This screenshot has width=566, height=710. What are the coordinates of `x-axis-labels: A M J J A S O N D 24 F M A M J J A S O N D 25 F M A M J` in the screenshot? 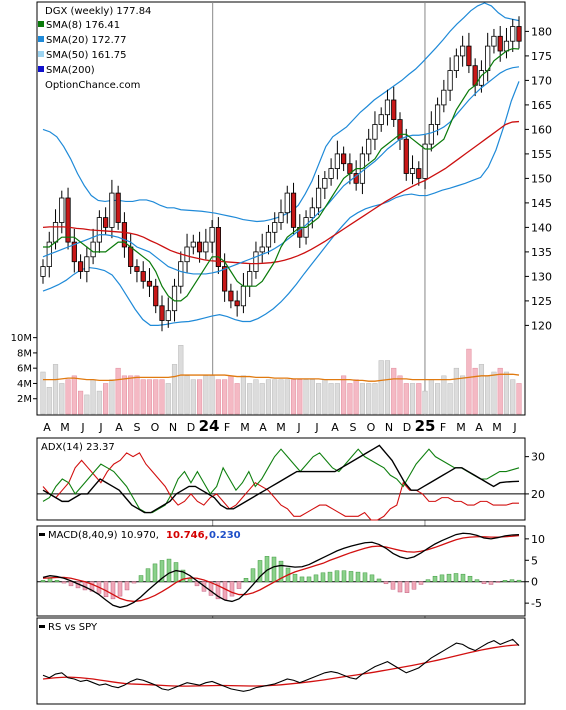 It's located at (279, 426).